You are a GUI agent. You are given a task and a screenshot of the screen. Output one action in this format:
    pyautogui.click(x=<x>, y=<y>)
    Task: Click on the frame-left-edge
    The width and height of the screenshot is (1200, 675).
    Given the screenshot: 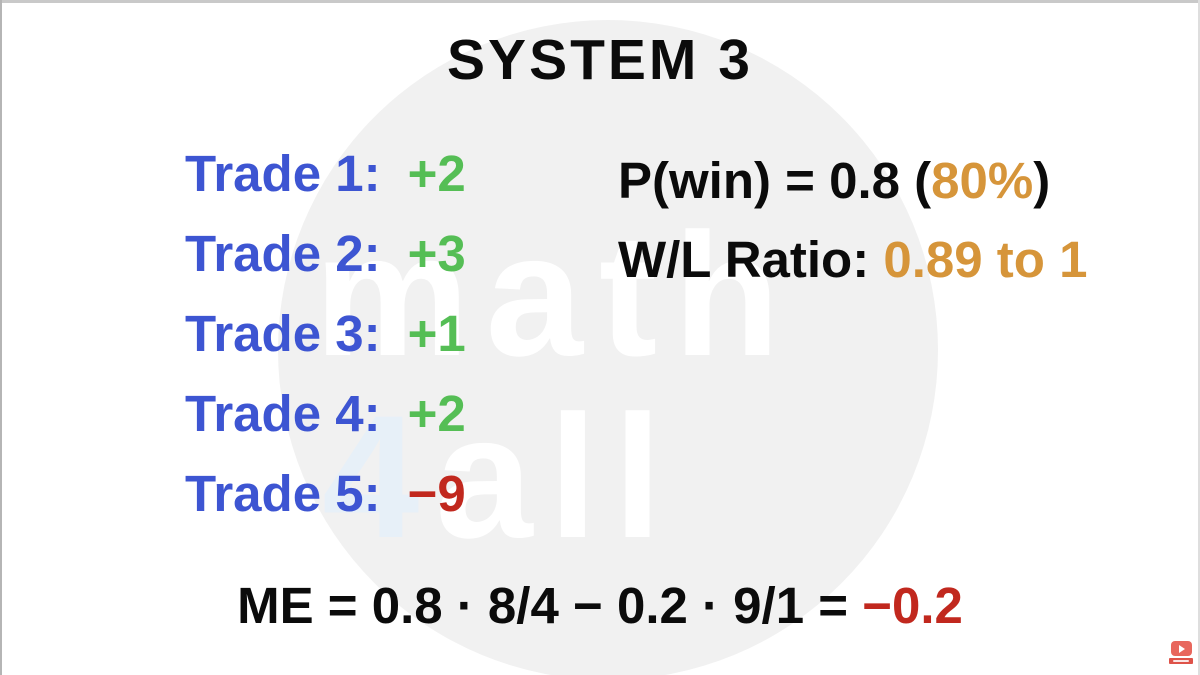 What is the action you would take?
    pyautogui.click(x=1, y=337)
    